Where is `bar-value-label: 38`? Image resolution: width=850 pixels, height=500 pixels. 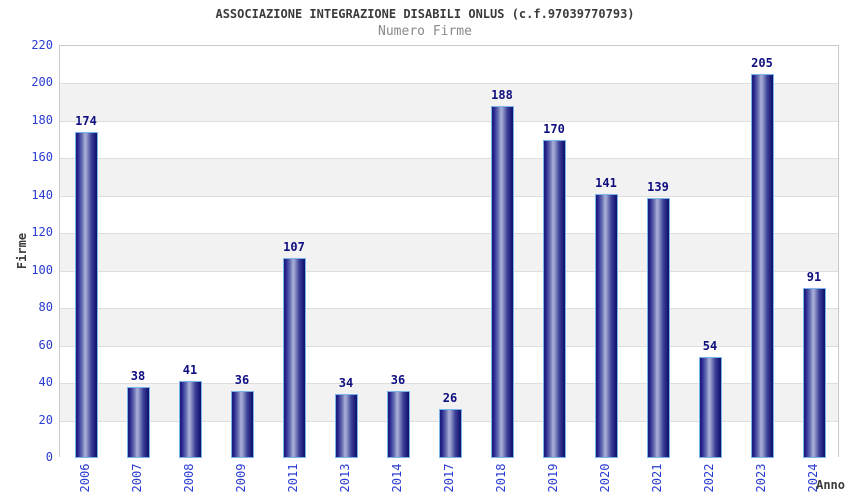
bar-value-label: 38 is located at coordinates (138, 375).